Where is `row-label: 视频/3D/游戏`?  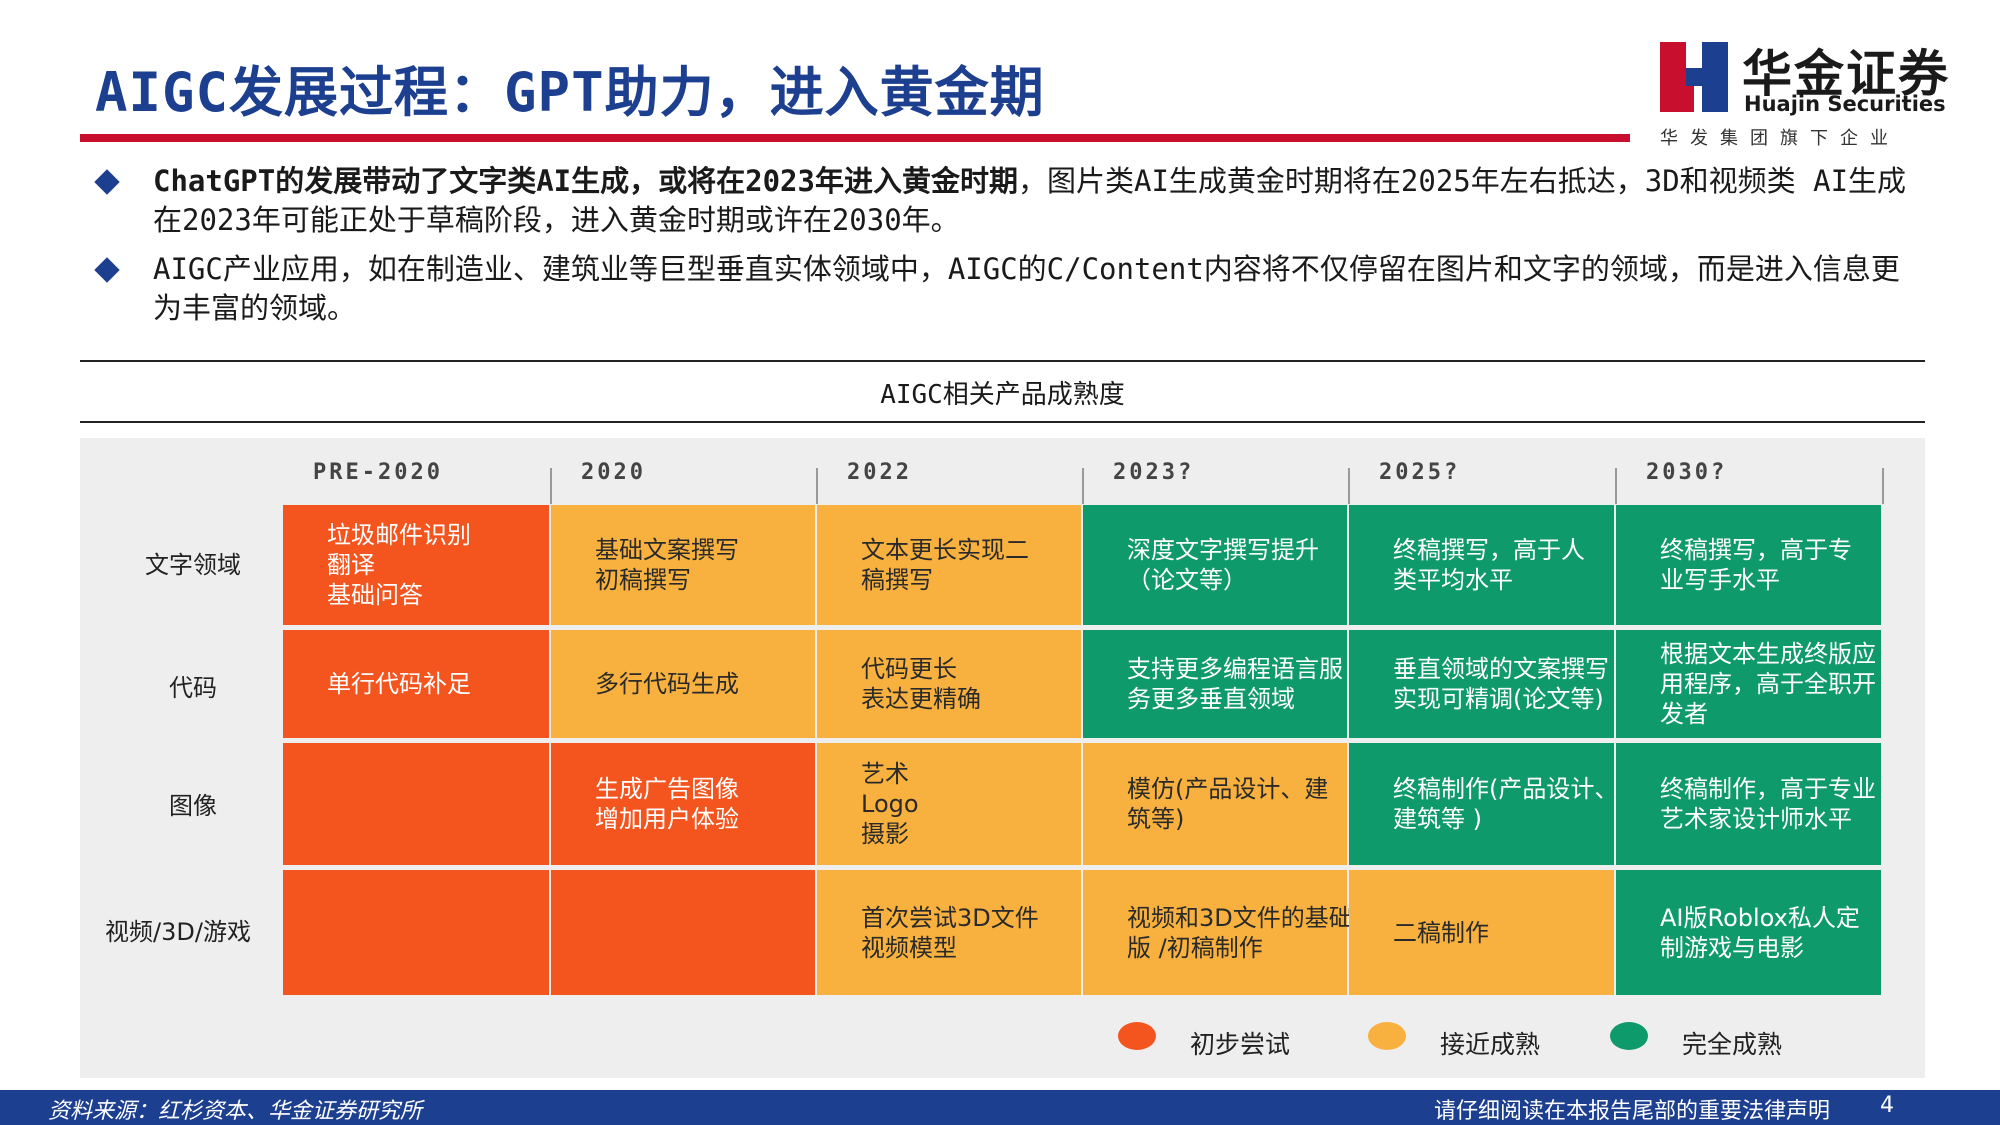
row-label: 视频/3D/游戏 is located at coordinates (178, 932).